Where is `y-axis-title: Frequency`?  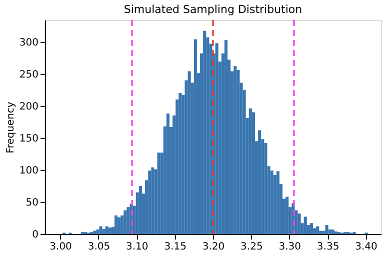 y-axis-title: Frequency is located at coordinates (10, 128).